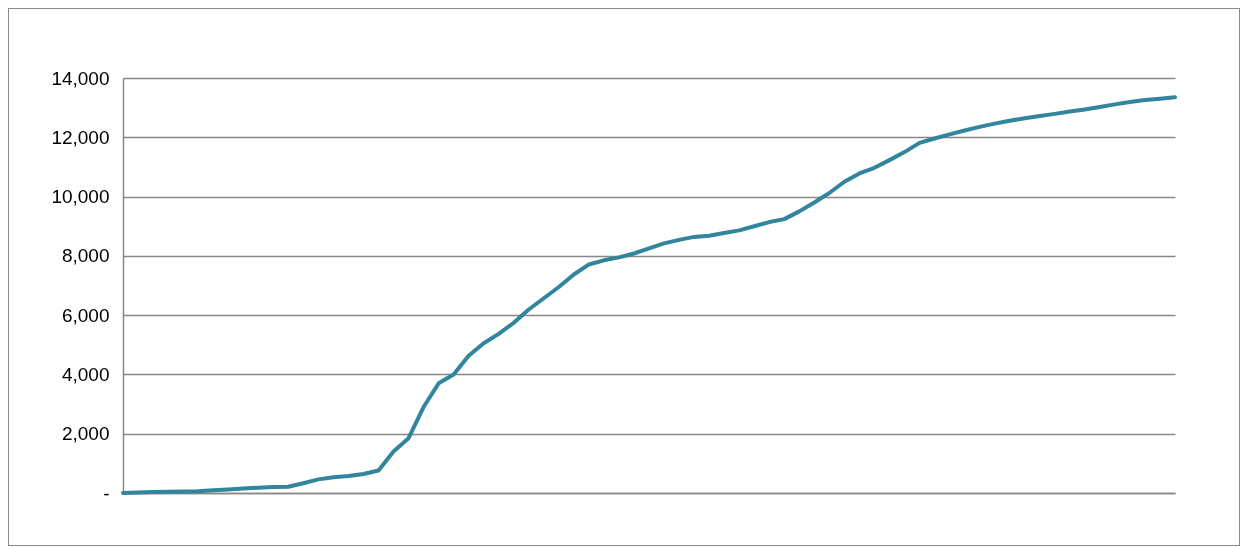  I want to click on y-tick-label: 12,000, so click(80, 137).